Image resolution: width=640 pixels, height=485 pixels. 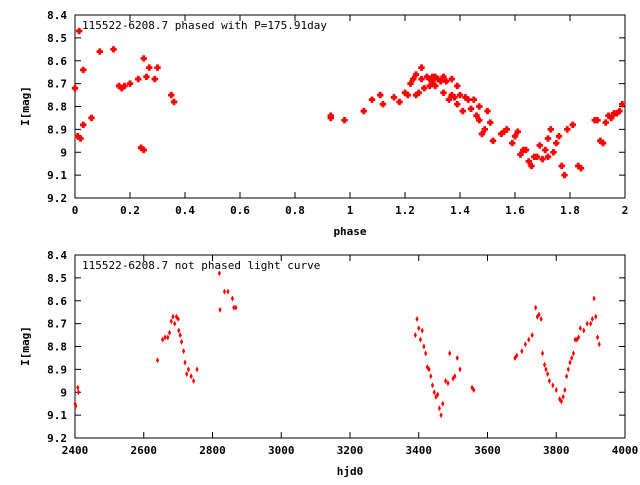 What do you see at coordinates (57, 84) in the screenshot?
I see `phased-y-tick-label: 8.7` at bounding box center [57, 84].